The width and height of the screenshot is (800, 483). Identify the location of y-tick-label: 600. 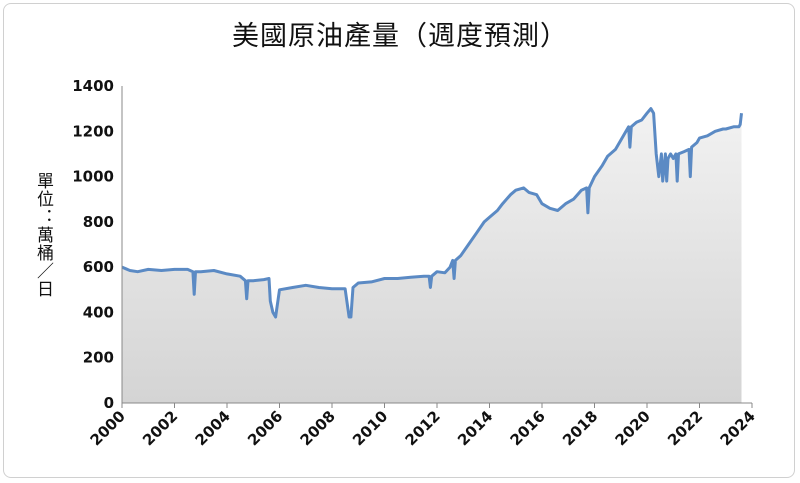
(98, 267).